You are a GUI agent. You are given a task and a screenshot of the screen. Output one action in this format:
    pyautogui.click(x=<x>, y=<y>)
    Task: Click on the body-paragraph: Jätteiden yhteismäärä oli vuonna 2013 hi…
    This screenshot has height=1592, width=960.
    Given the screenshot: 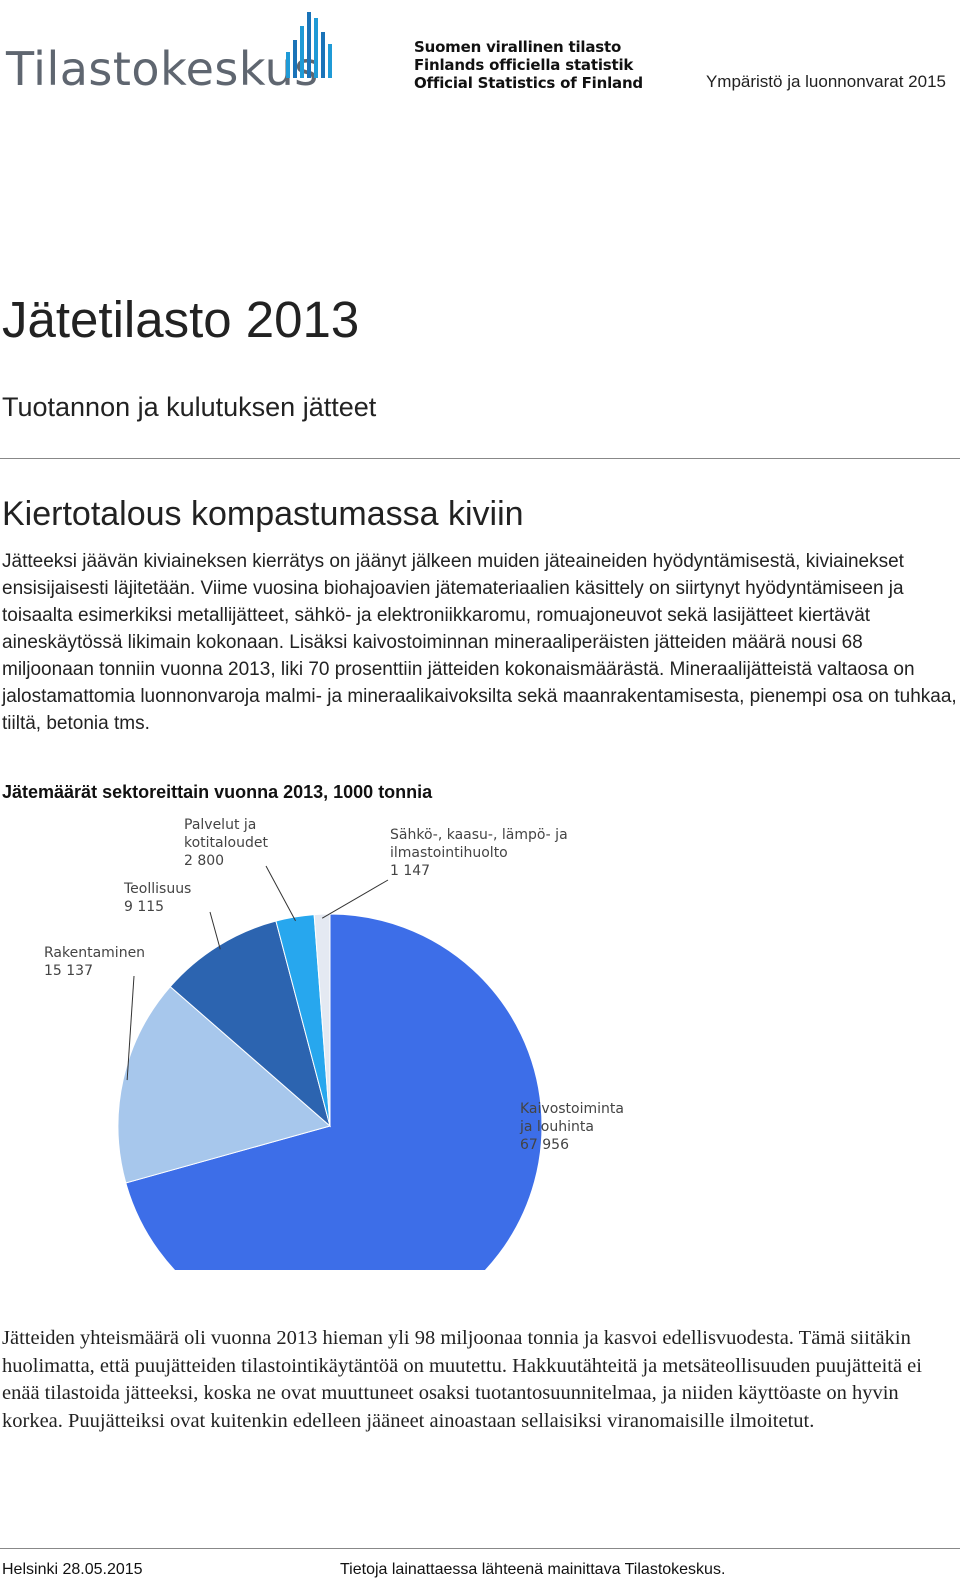 What is the action you would take?
    pyautogui.click(x=462, y=1379)
    